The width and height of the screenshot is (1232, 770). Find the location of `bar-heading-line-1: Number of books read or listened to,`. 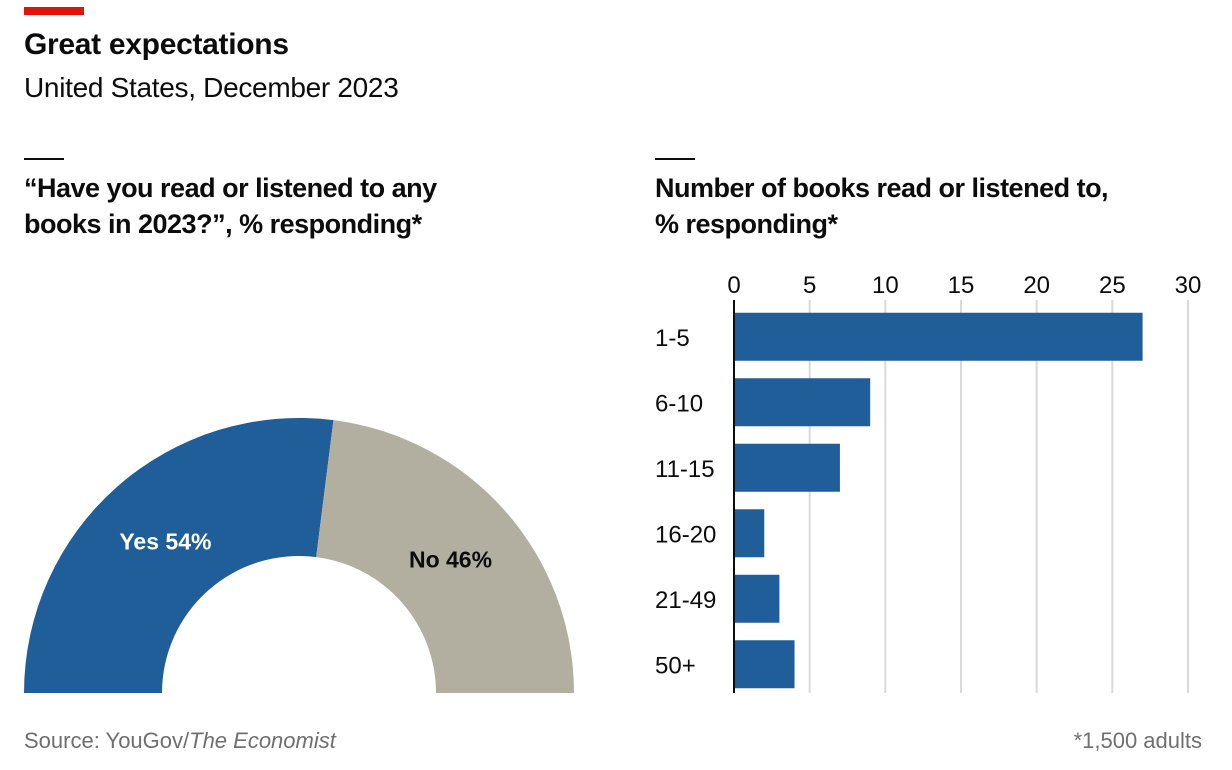

bar-heading-line-1: Number of books read or listened to, is located at coordinates (882, 188).